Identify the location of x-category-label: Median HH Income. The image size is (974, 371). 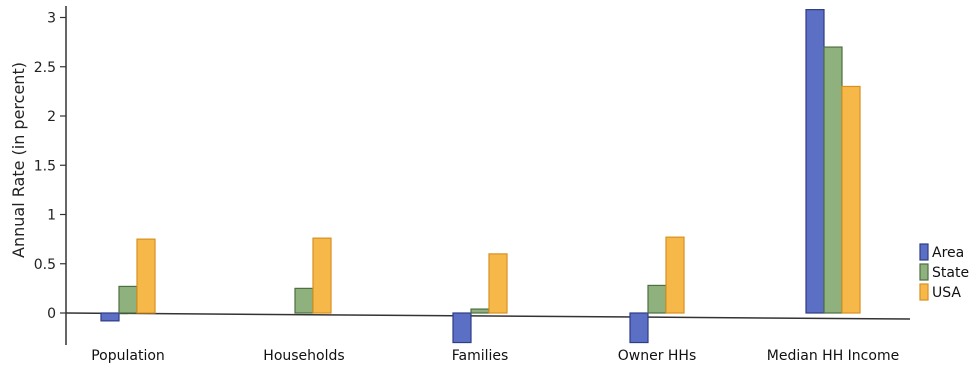
(833, 356).